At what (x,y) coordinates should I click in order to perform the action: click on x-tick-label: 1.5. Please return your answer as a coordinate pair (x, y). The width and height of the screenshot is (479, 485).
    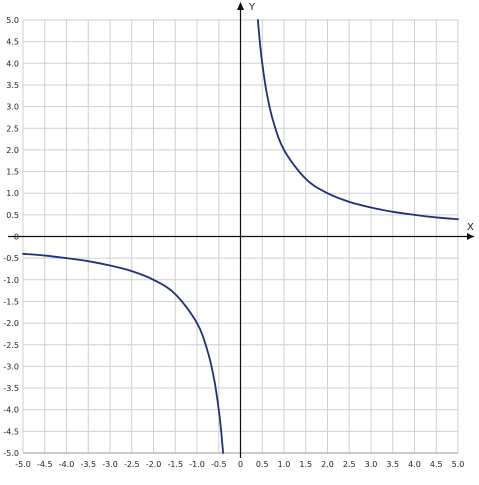
    Looking at the image, I should click on (305, 464).